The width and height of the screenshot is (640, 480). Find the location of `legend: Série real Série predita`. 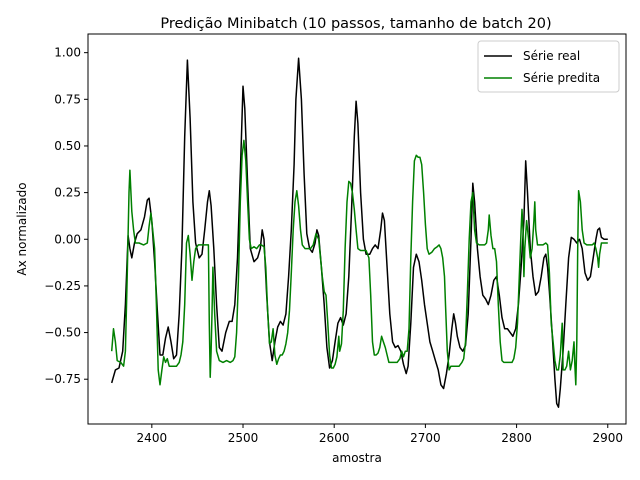

legend: Série real Série predita is located at coordinates (548, 66).